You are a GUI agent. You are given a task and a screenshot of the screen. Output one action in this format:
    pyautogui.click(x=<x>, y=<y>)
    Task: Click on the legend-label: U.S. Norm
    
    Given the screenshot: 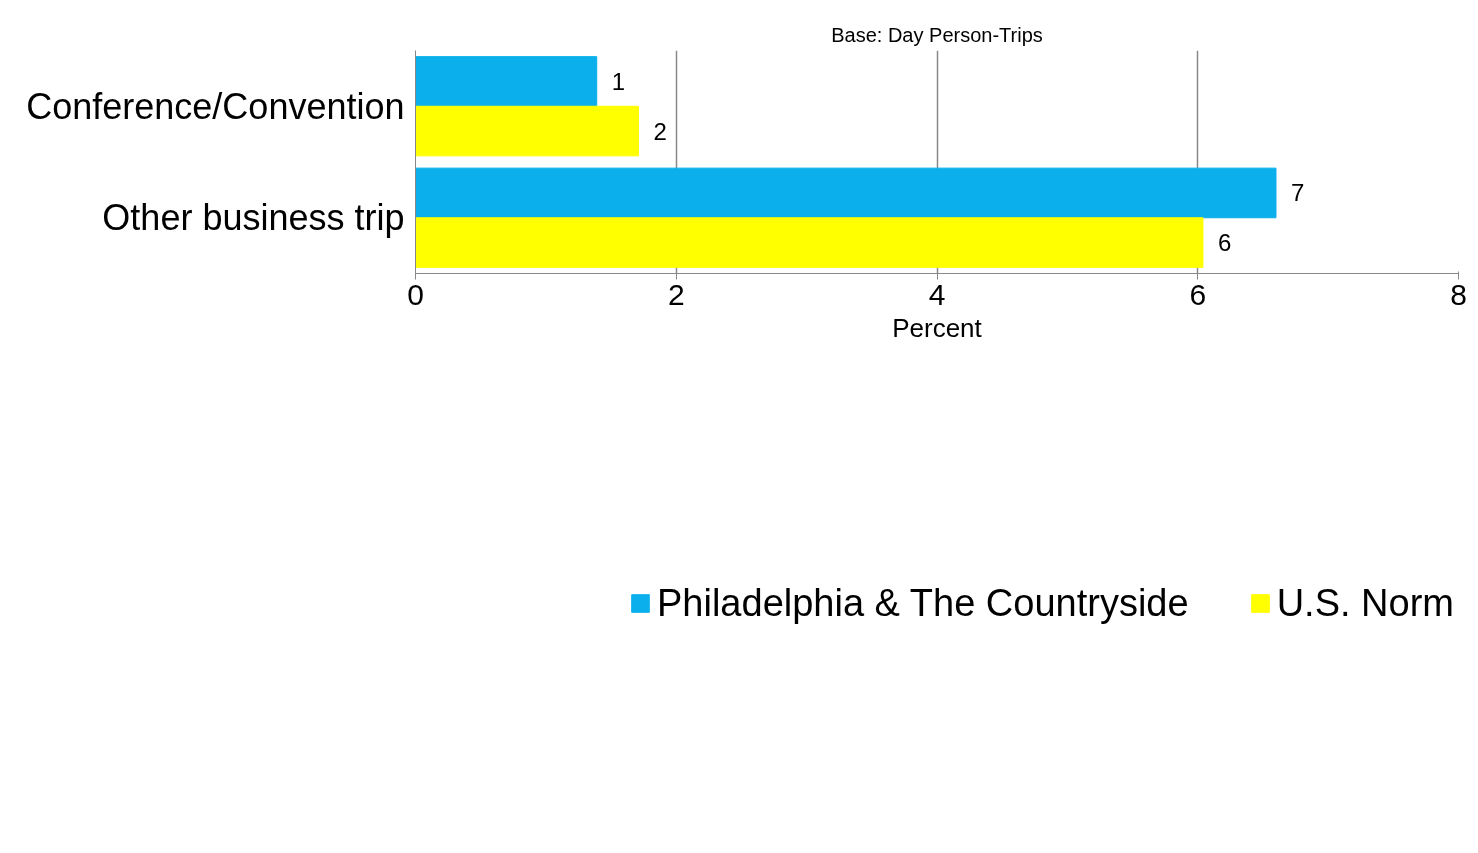 What is the action you would take?
    pyautogui.click(x=1365, y=603)
    